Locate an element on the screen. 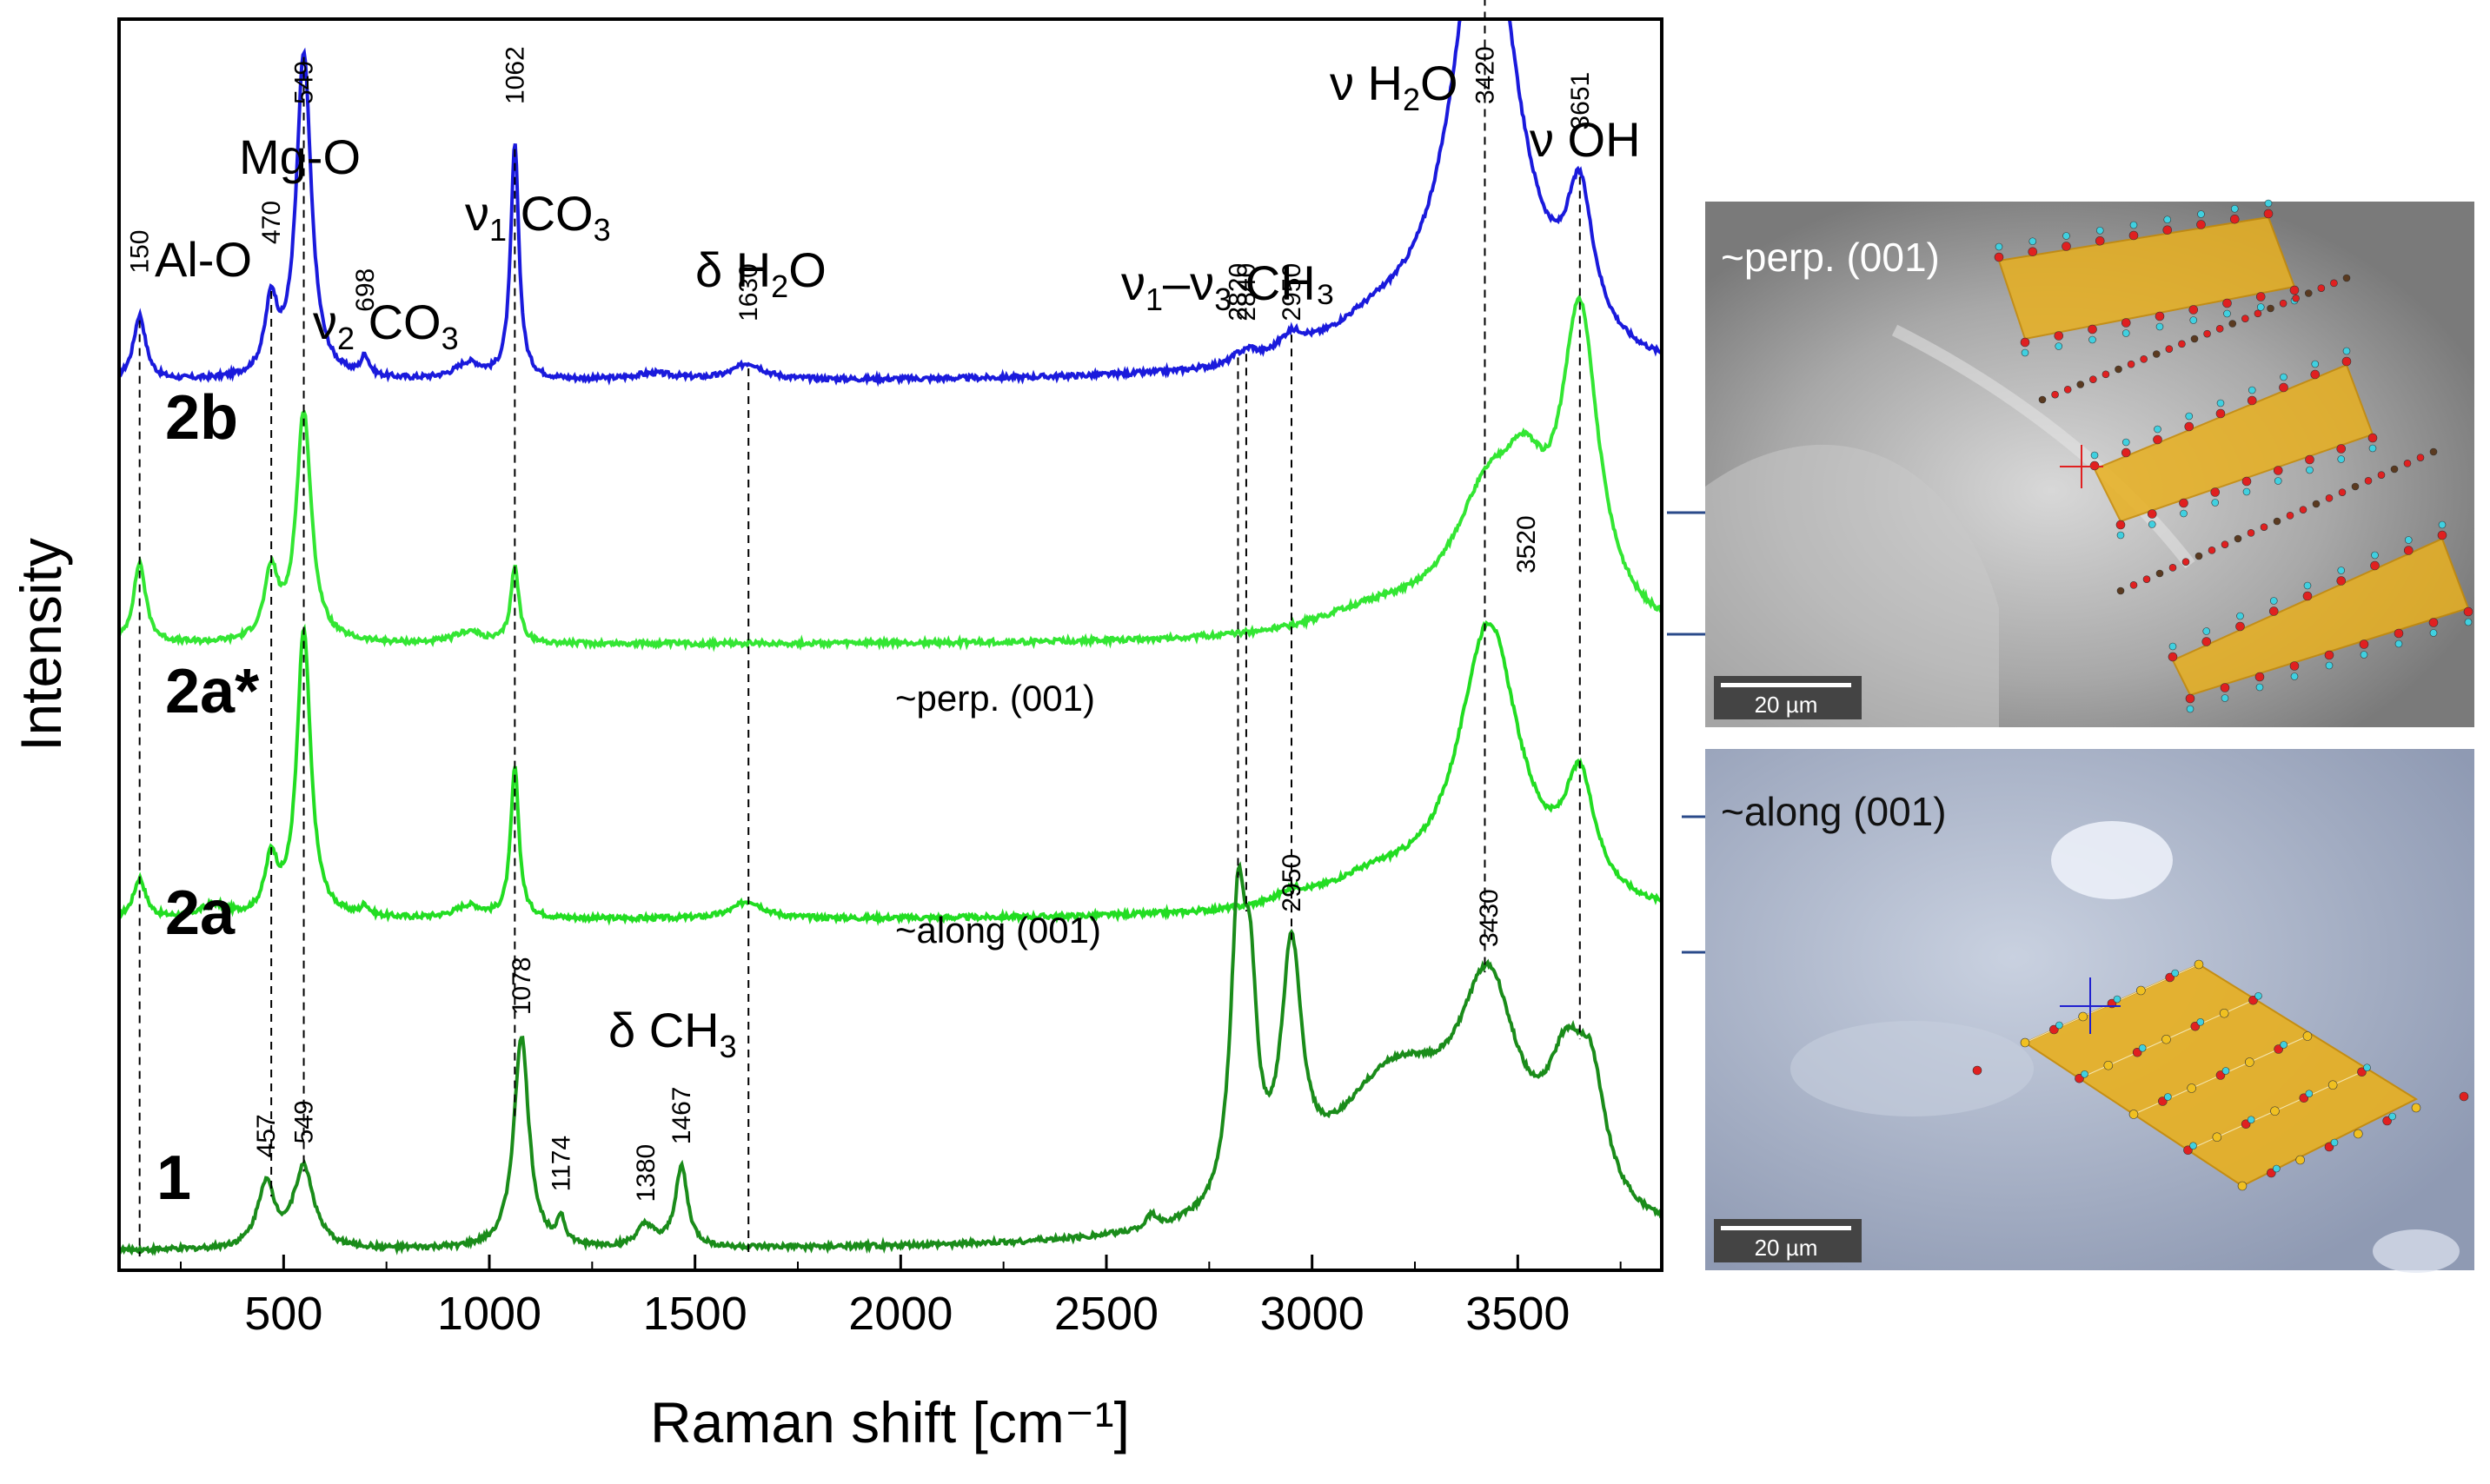 This screenshot has height=1484, width=2490. x-axis-title: Raman shift [cm⁻¹] is located at coordinates (890, 1422).